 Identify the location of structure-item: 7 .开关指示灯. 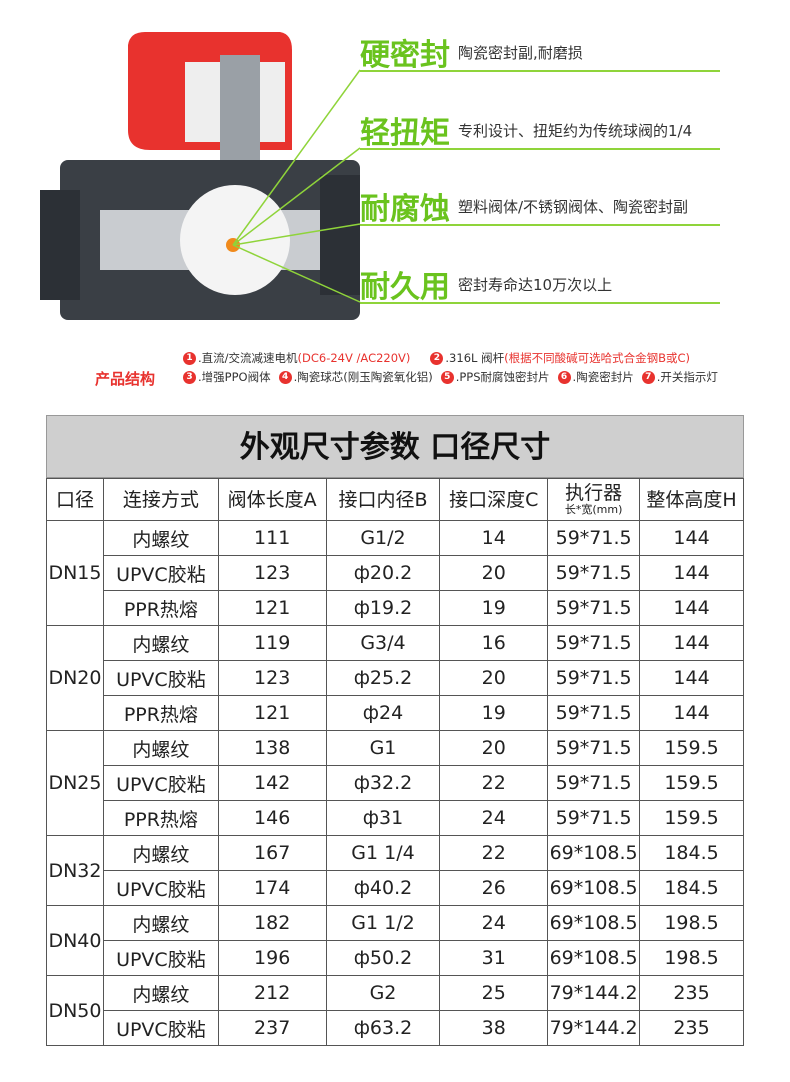
(679, 377).